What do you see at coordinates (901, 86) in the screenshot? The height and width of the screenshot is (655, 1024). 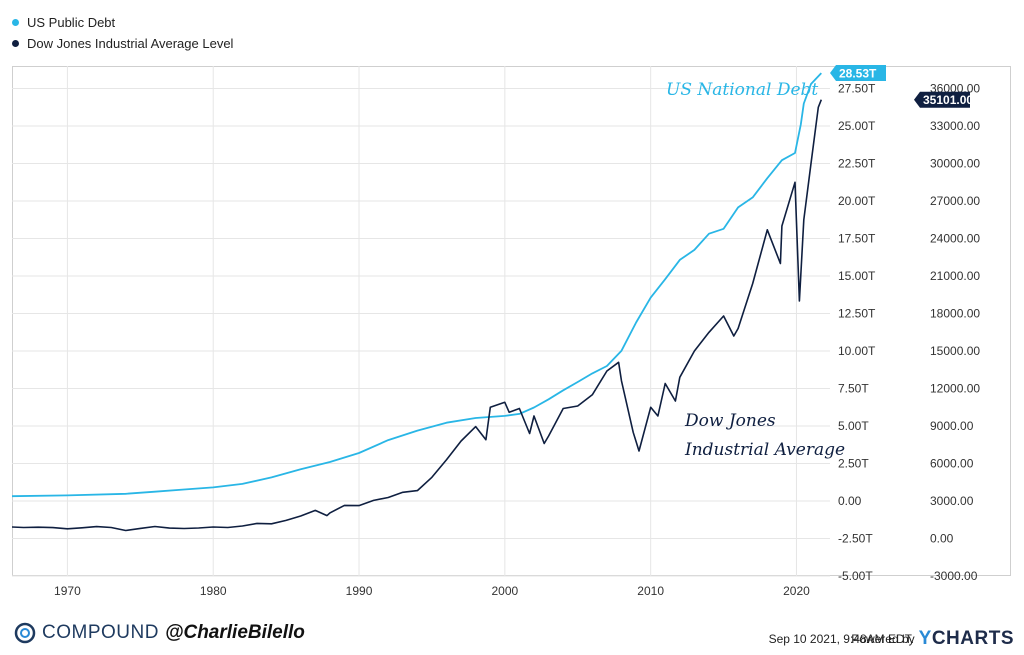 I see `value-badges: 28.53T 35101.00` at bounding box center [901, 86].